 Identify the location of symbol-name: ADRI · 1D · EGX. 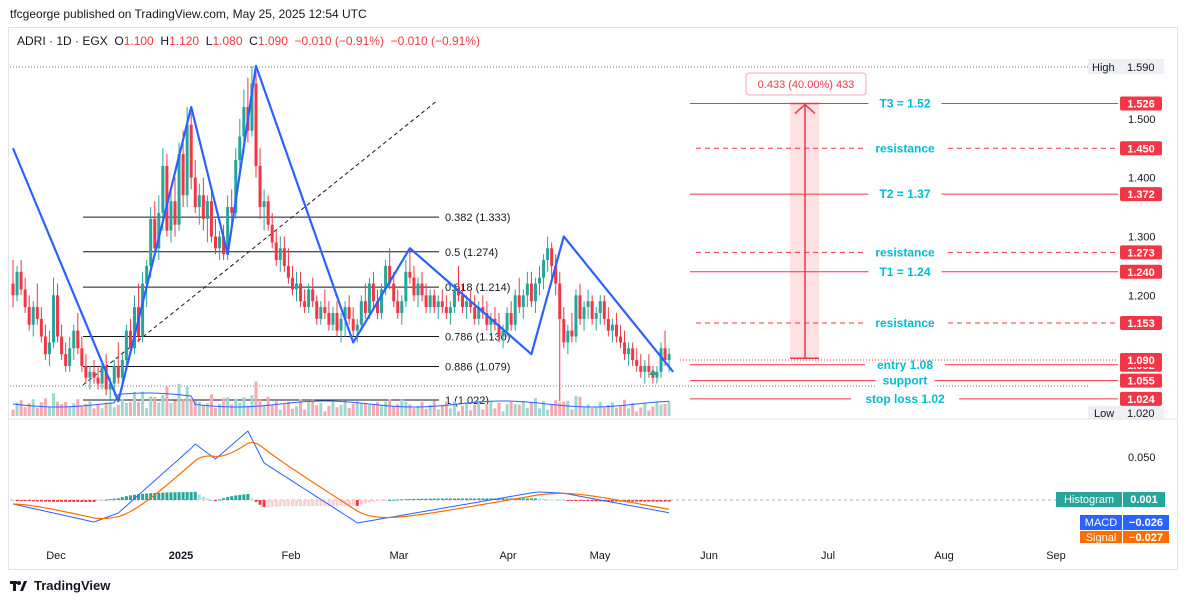
(62, 41).